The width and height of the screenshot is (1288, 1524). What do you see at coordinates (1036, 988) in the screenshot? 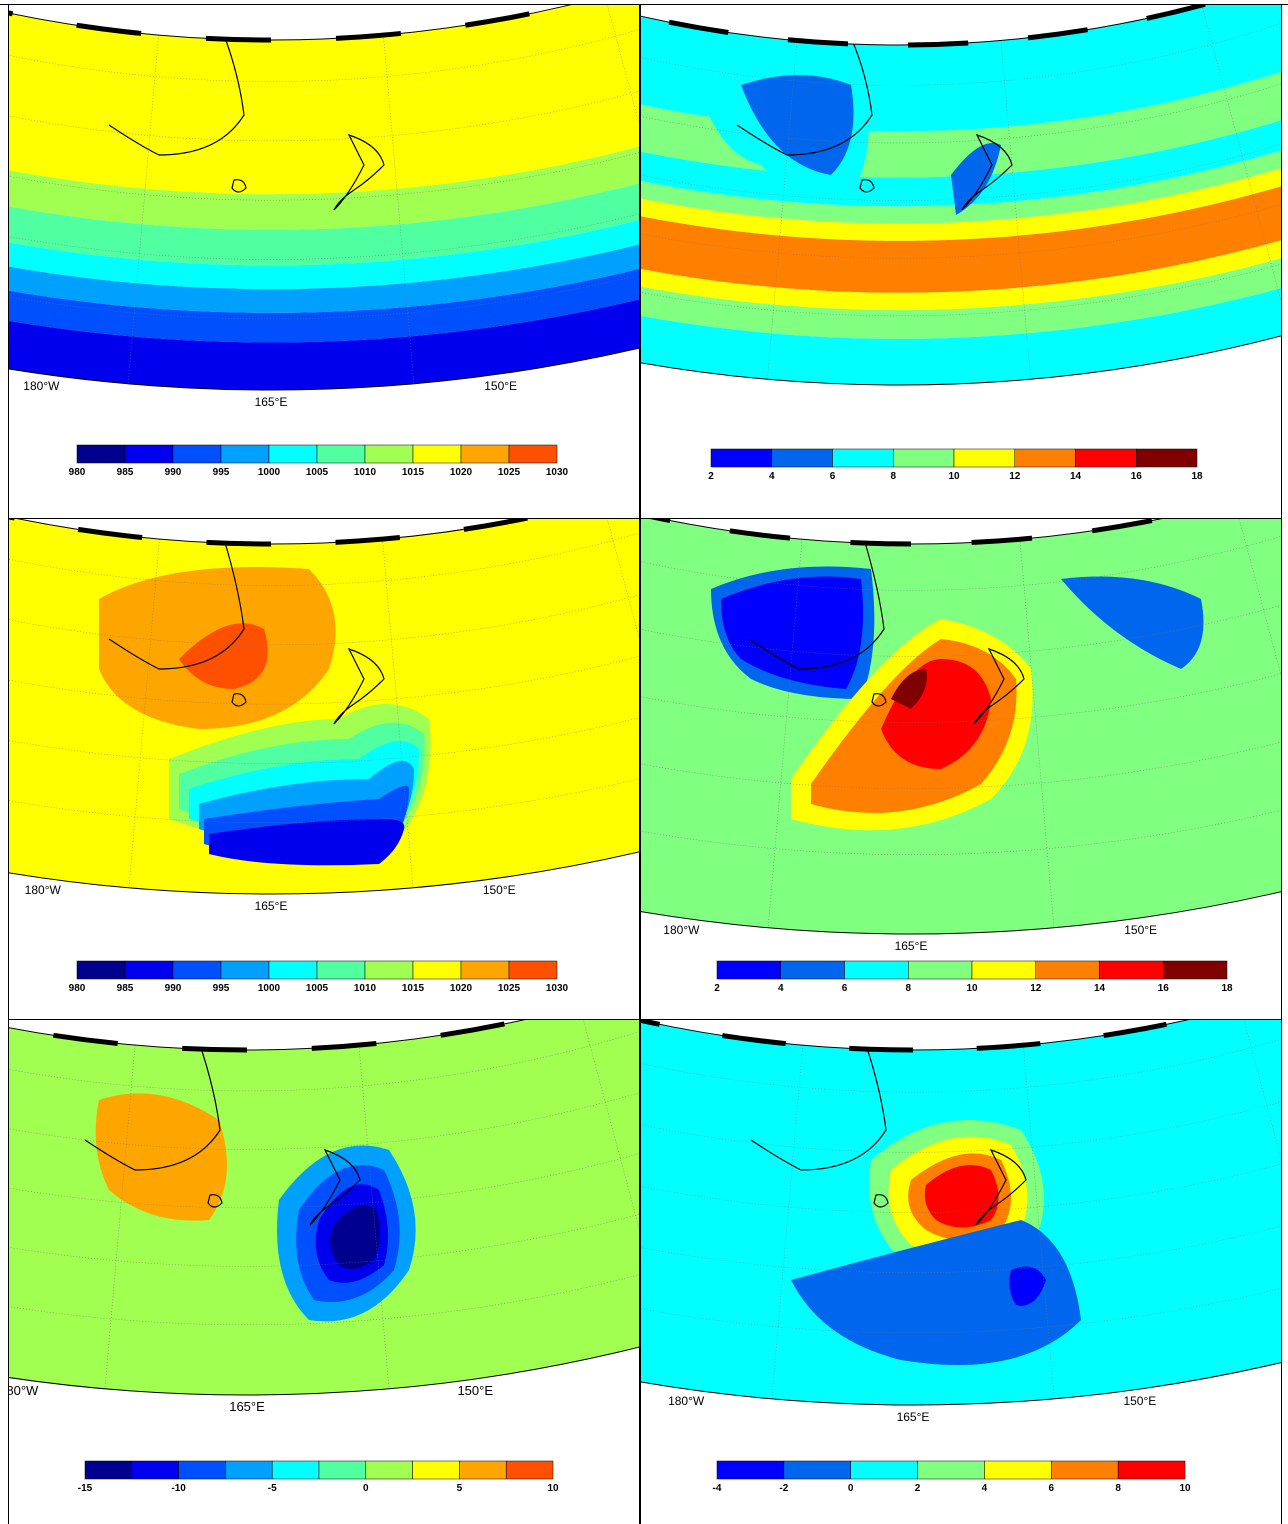
I see `colorbar-tick-label: 12` at bounding box center [1036, 988].